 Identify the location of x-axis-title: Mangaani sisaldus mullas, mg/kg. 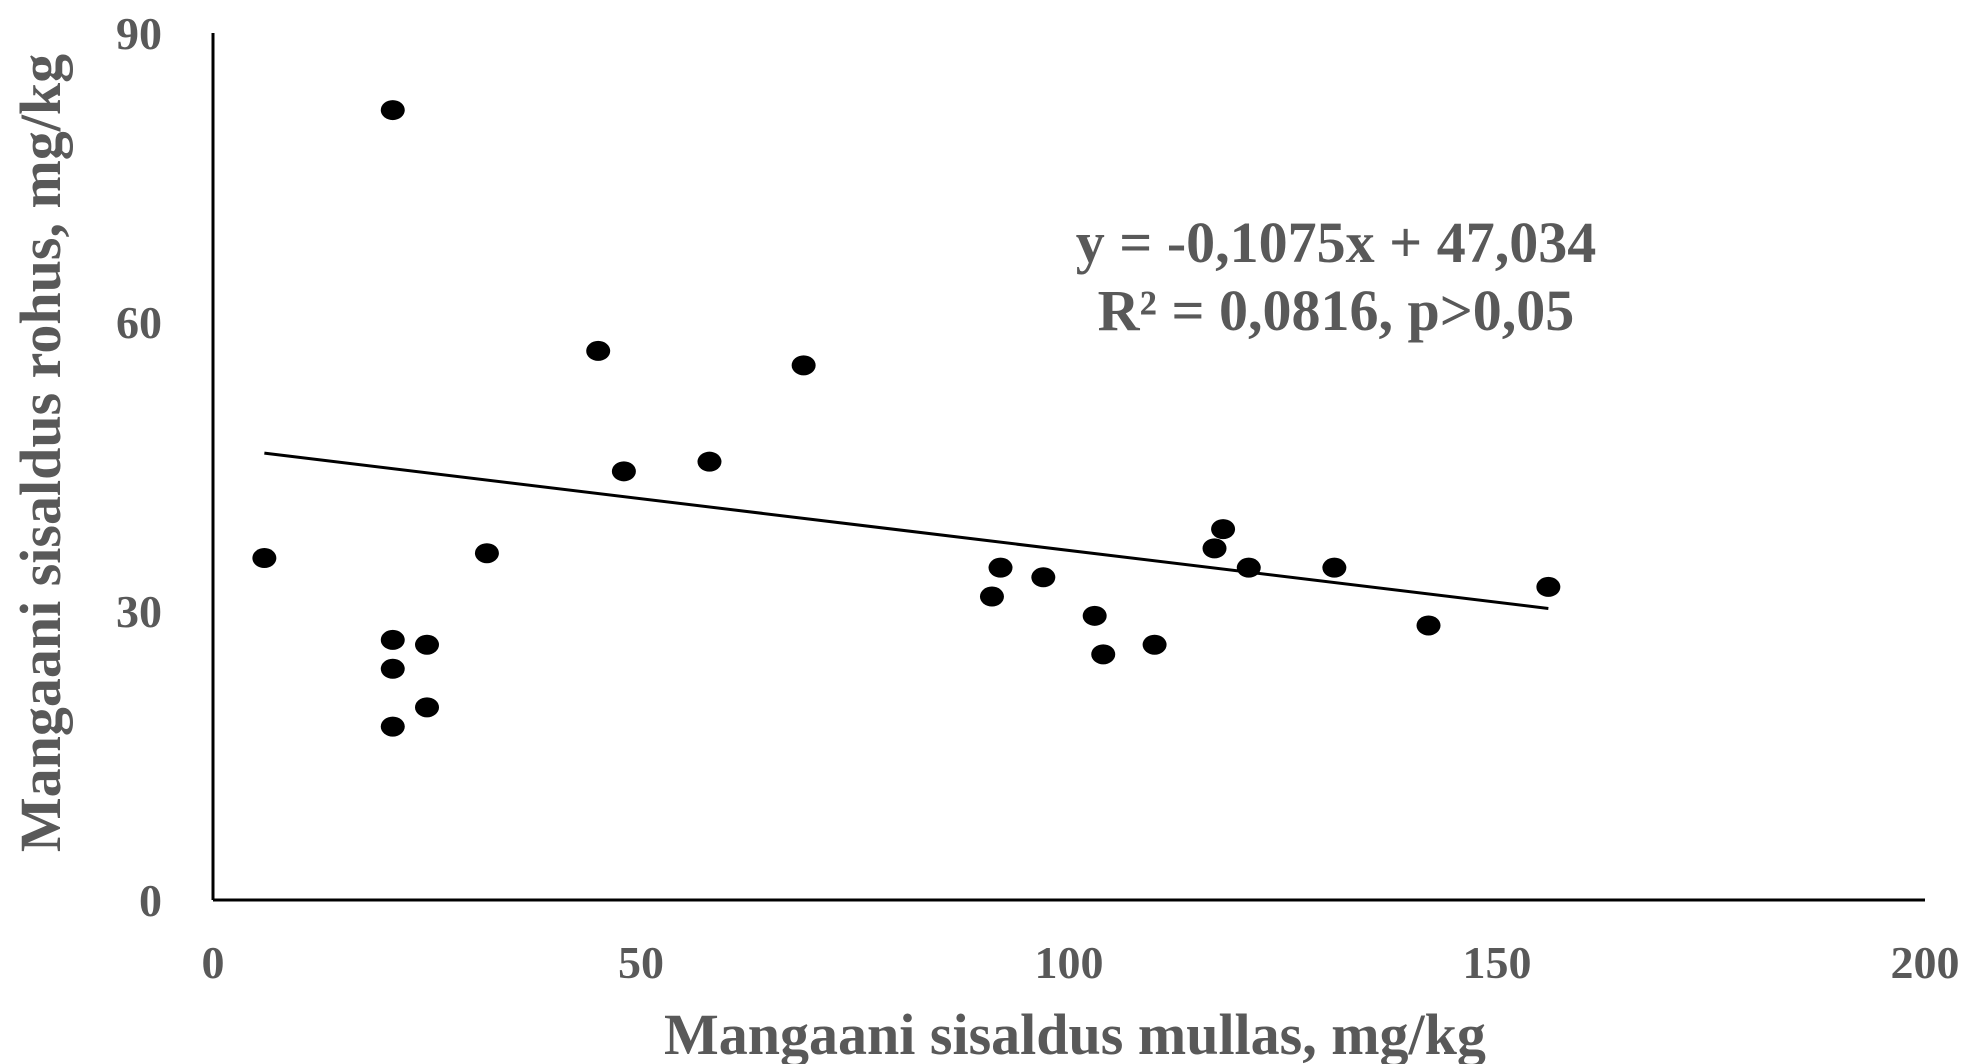
(1075, 1033).